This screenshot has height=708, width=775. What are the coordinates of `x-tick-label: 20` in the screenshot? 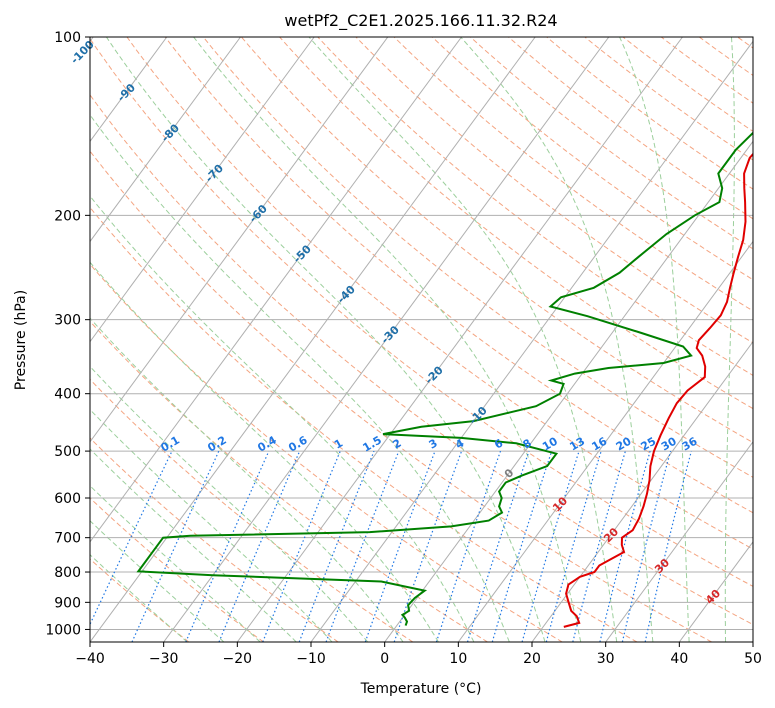 It's located at (532, 659).